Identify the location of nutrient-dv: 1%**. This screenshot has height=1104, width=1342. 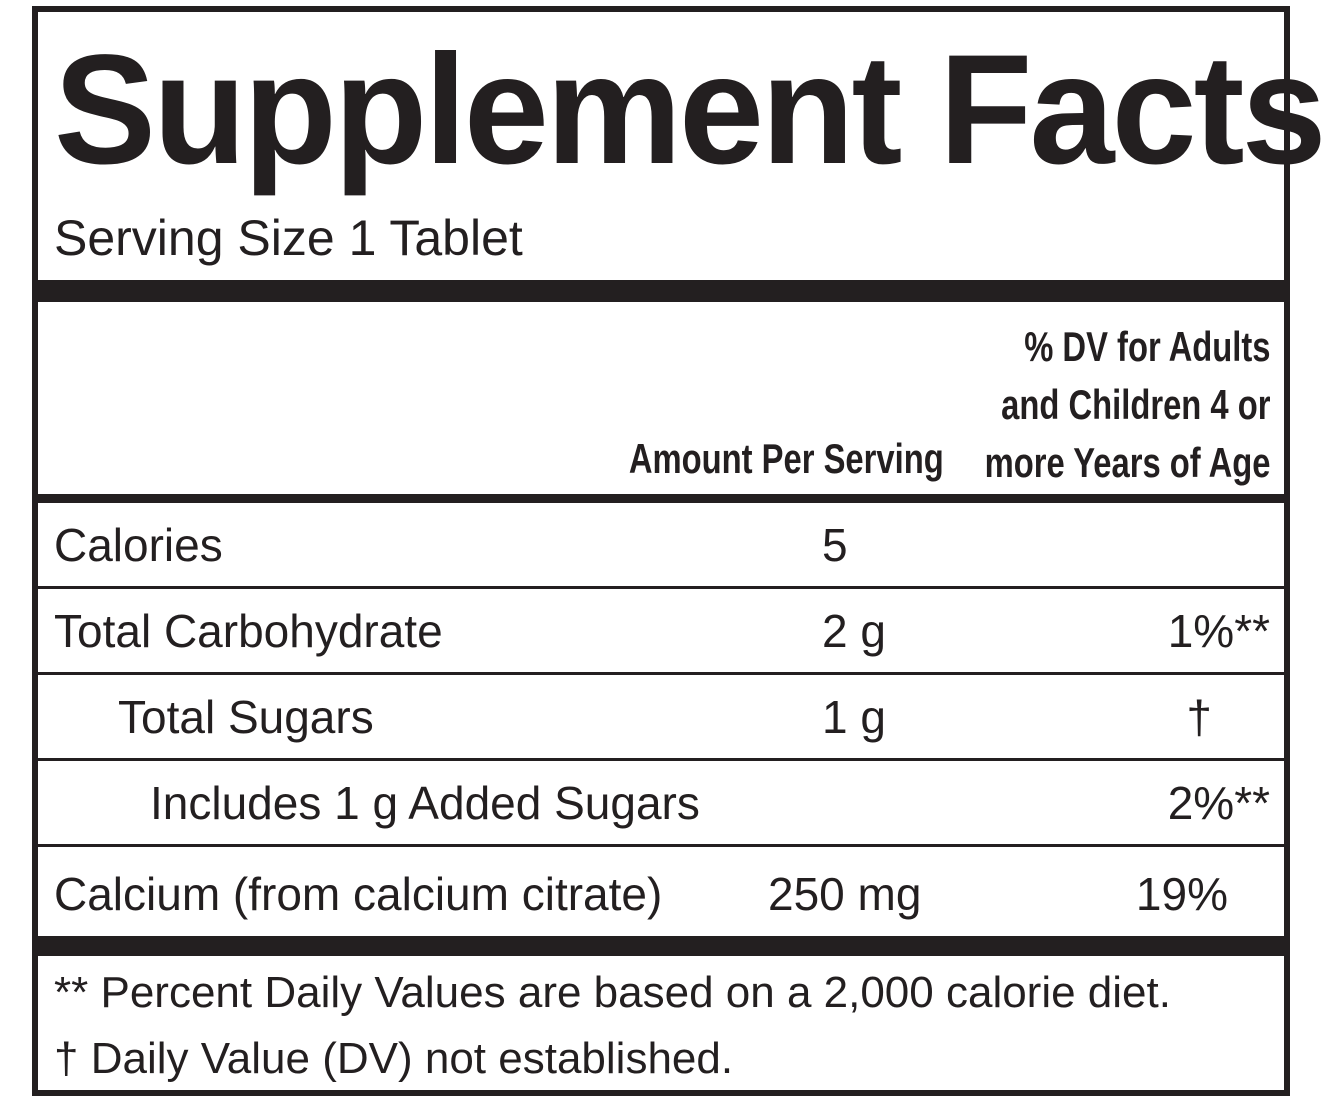
(1218, 631).